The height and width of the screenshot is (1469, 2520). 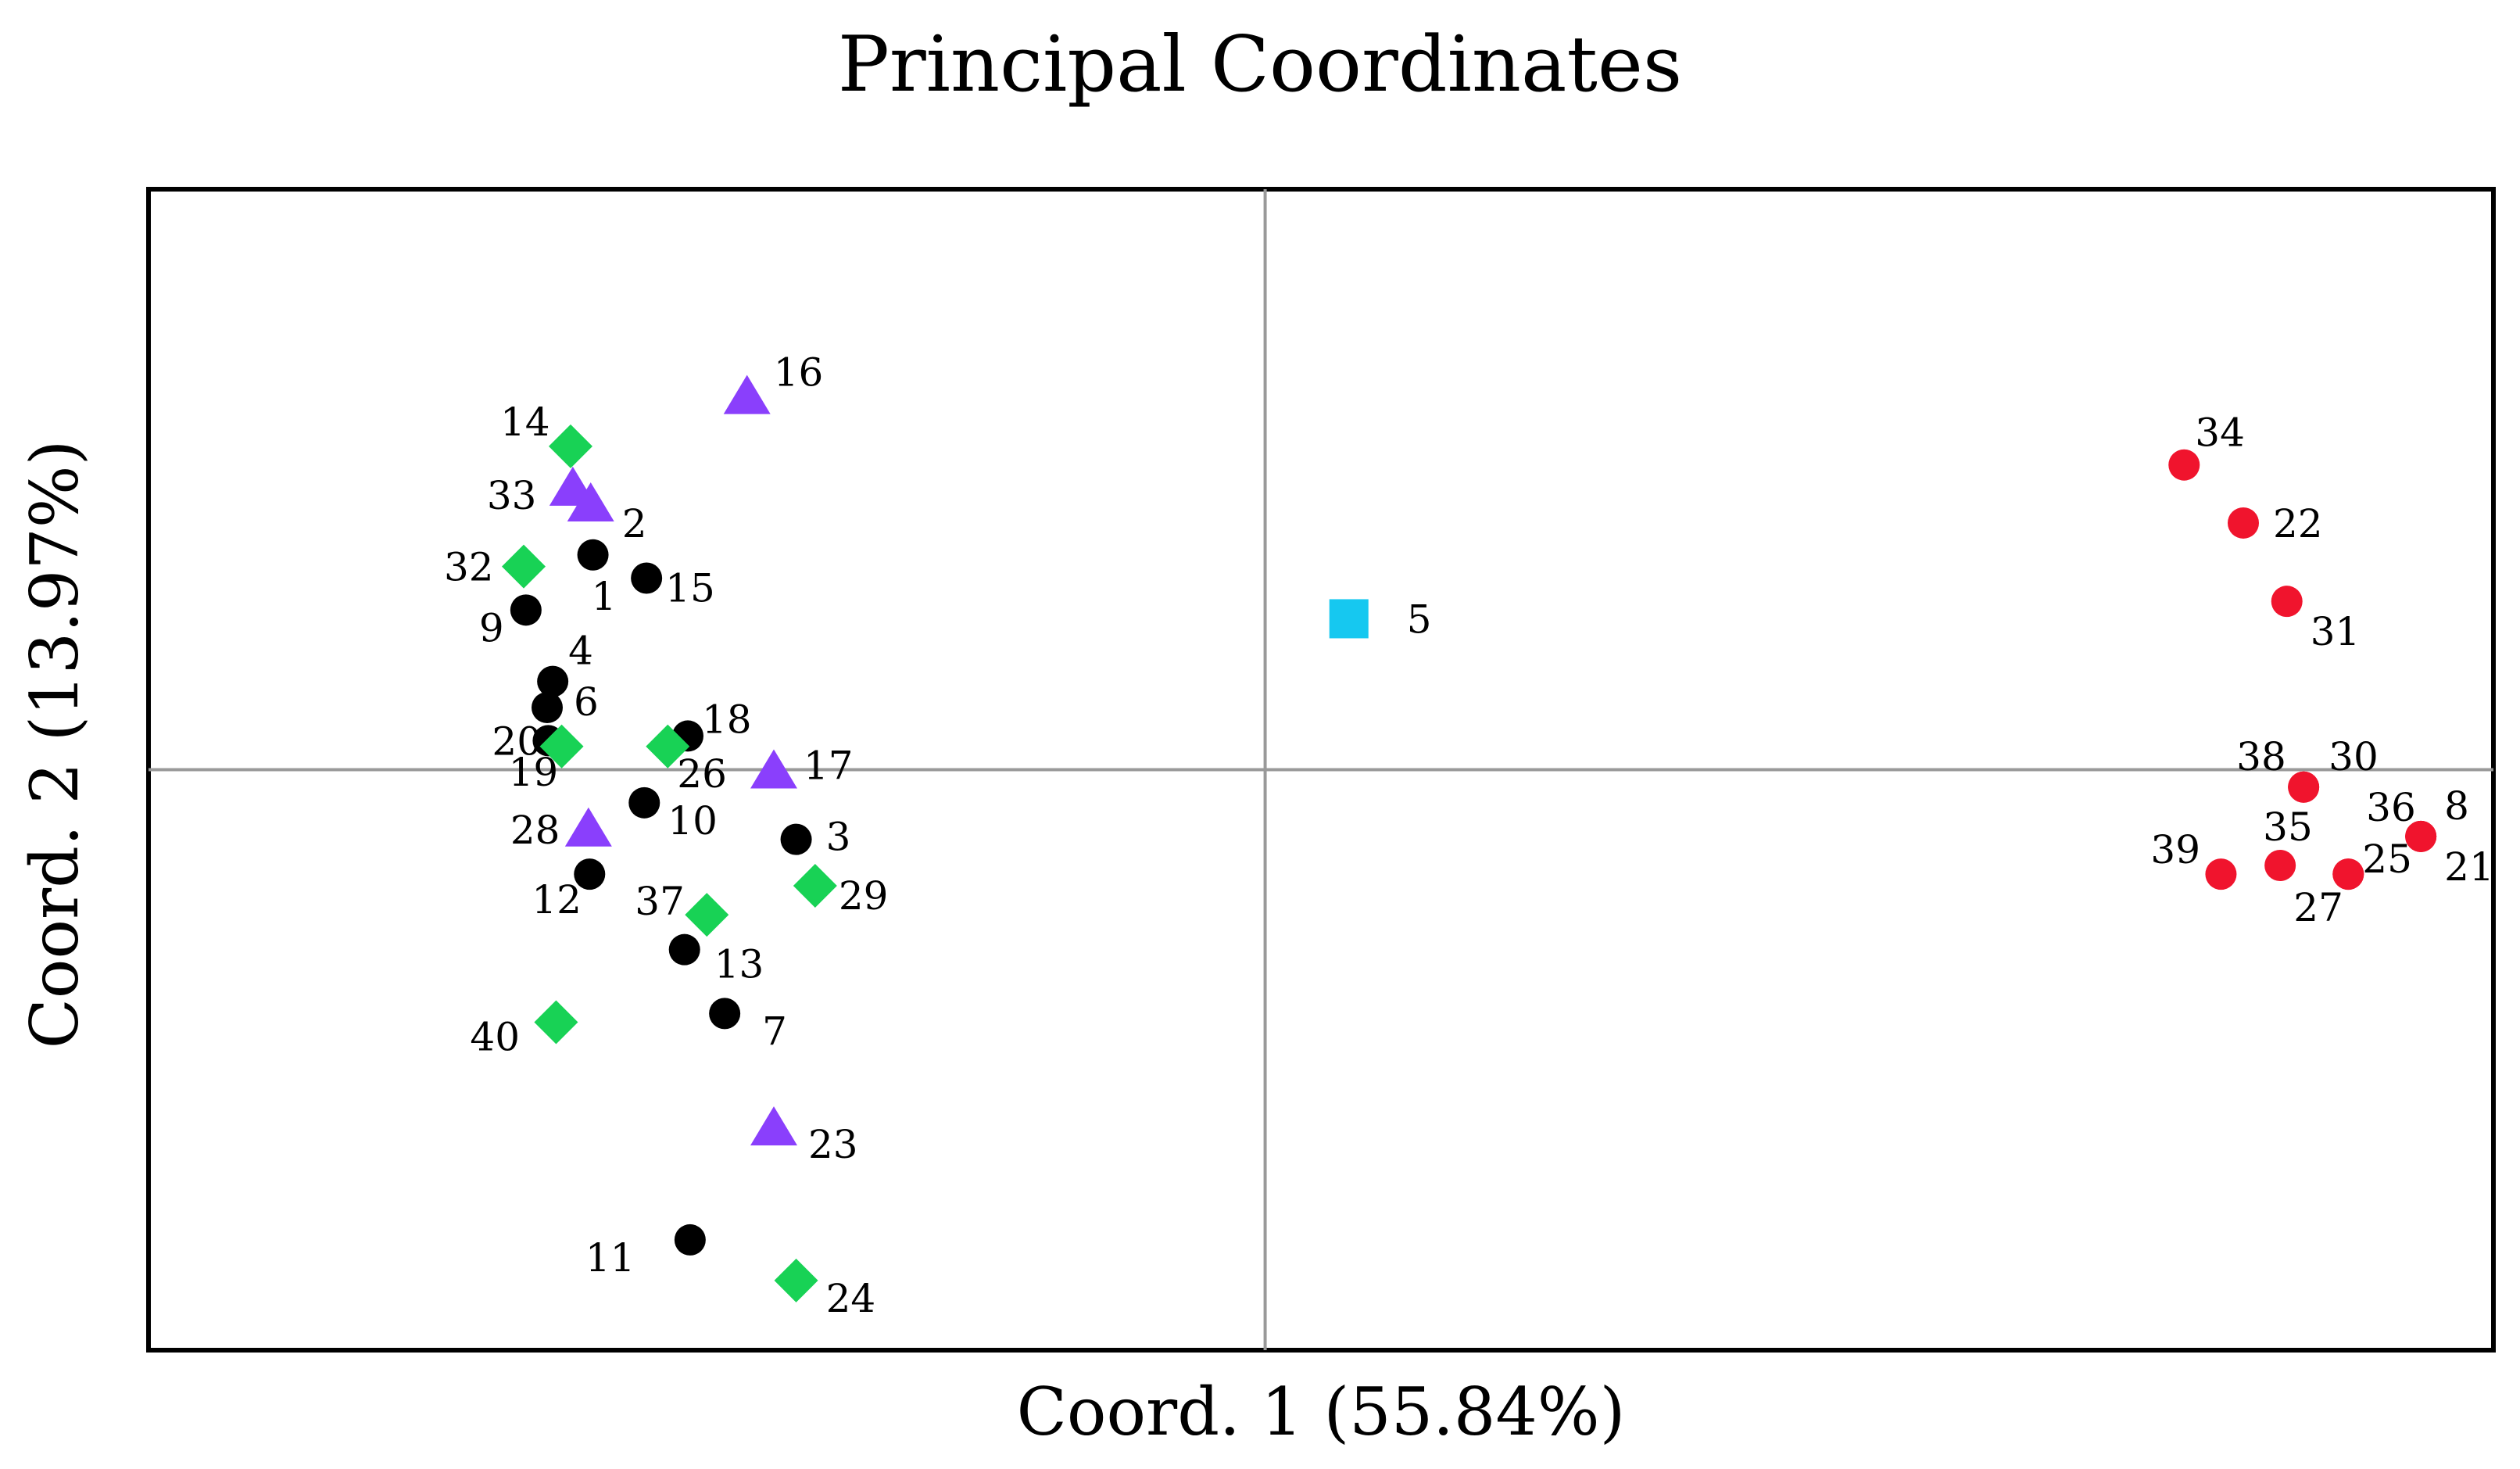 I want to click on point-label-31: 31, so click(x=2336, y=631).